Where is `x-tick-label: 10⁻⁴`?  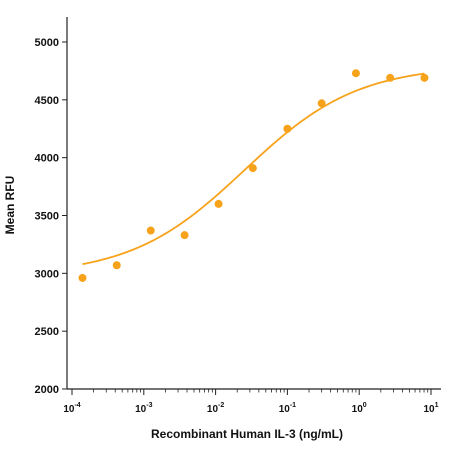 x-tick-label: 10⁻⁴ is located at coordinates (71, 408).